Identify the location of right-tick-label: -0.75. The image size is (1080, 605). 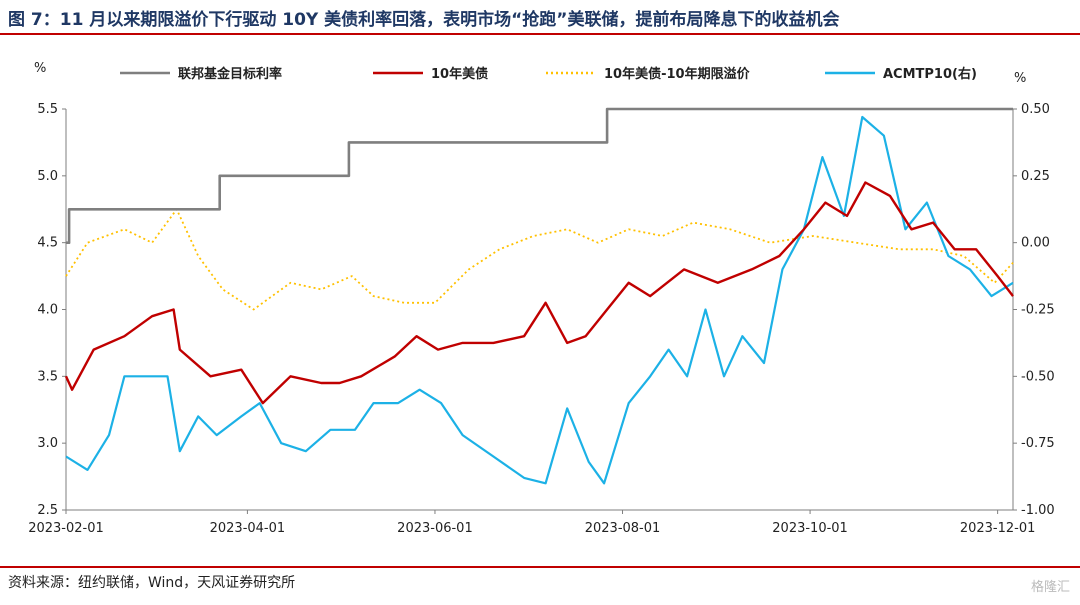
(1038, 443).